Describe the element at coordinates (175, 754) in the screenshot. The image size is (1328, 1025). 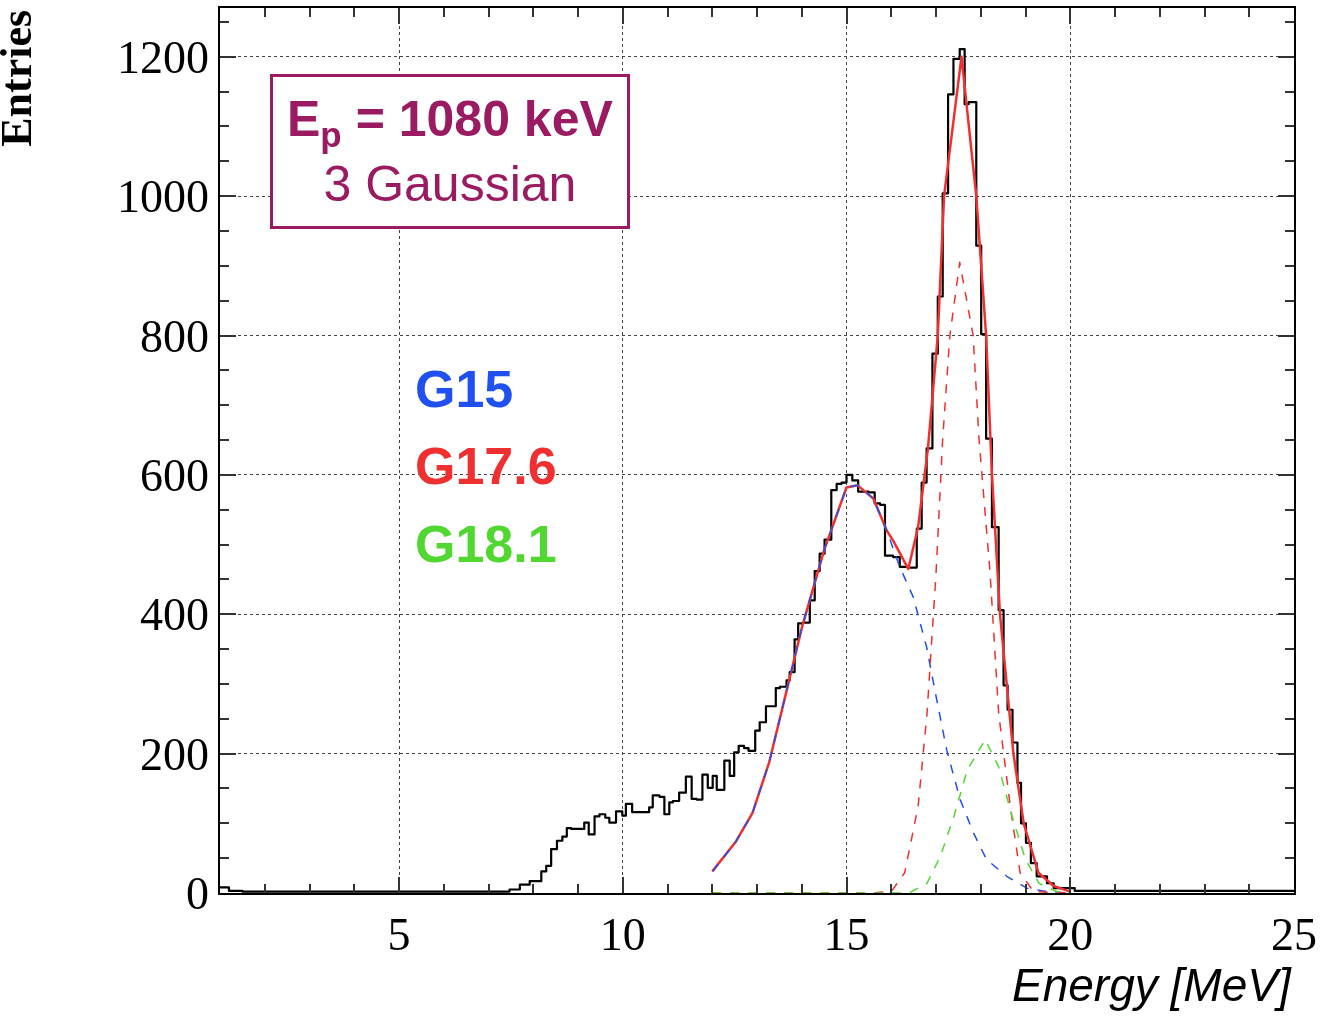
I see `y-tick-label: 200` at that location.